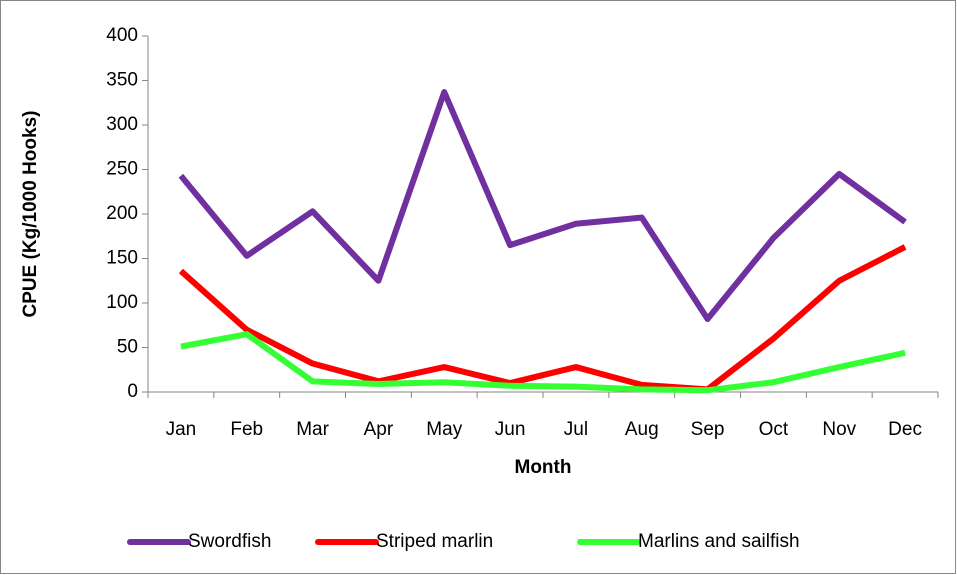 Image resolution: width=957 pixels, height=575 pixels. What do you see at coordinates (246, 429) in the screenshot?
I see `x-tick-label: Feb` at bounding box center [246, 429].